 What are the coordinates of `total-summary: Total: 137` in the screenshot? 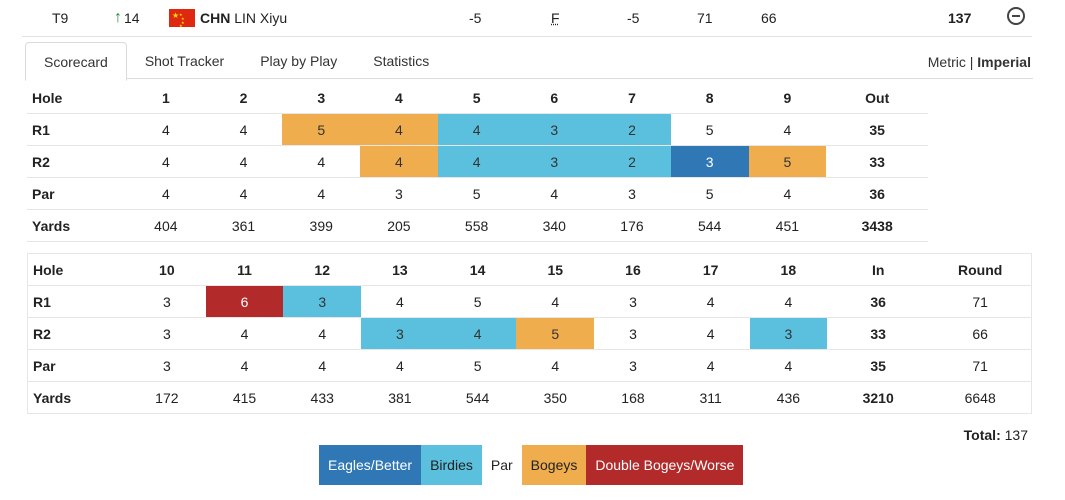 It's located at (996, 435).